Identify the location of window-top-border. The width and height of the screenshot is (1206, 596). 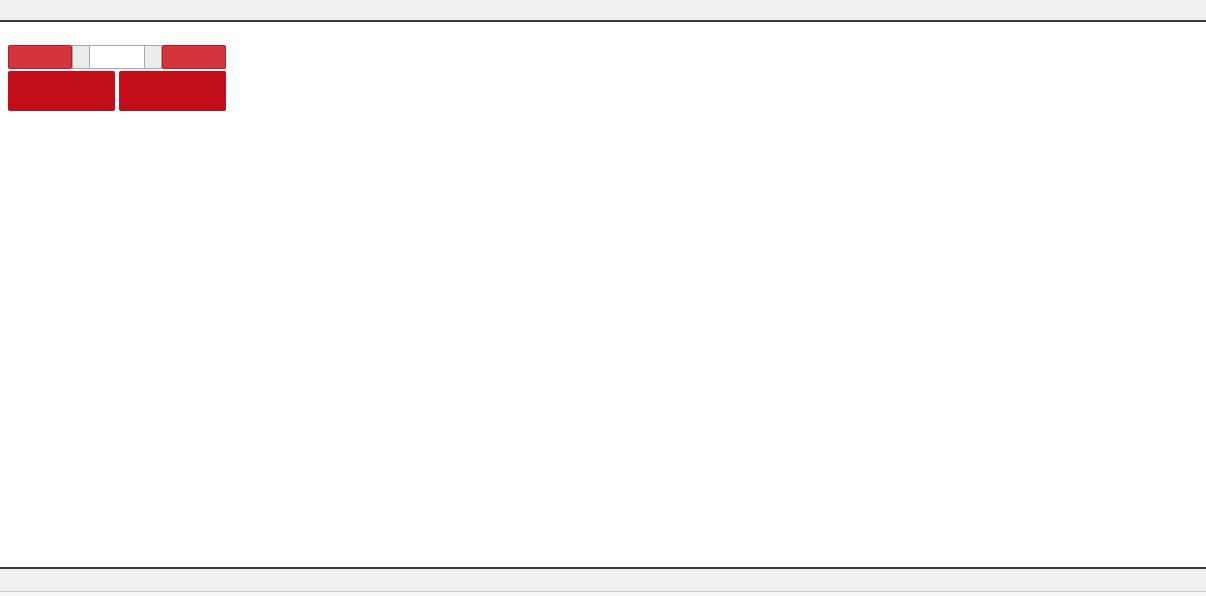
(603, 21).